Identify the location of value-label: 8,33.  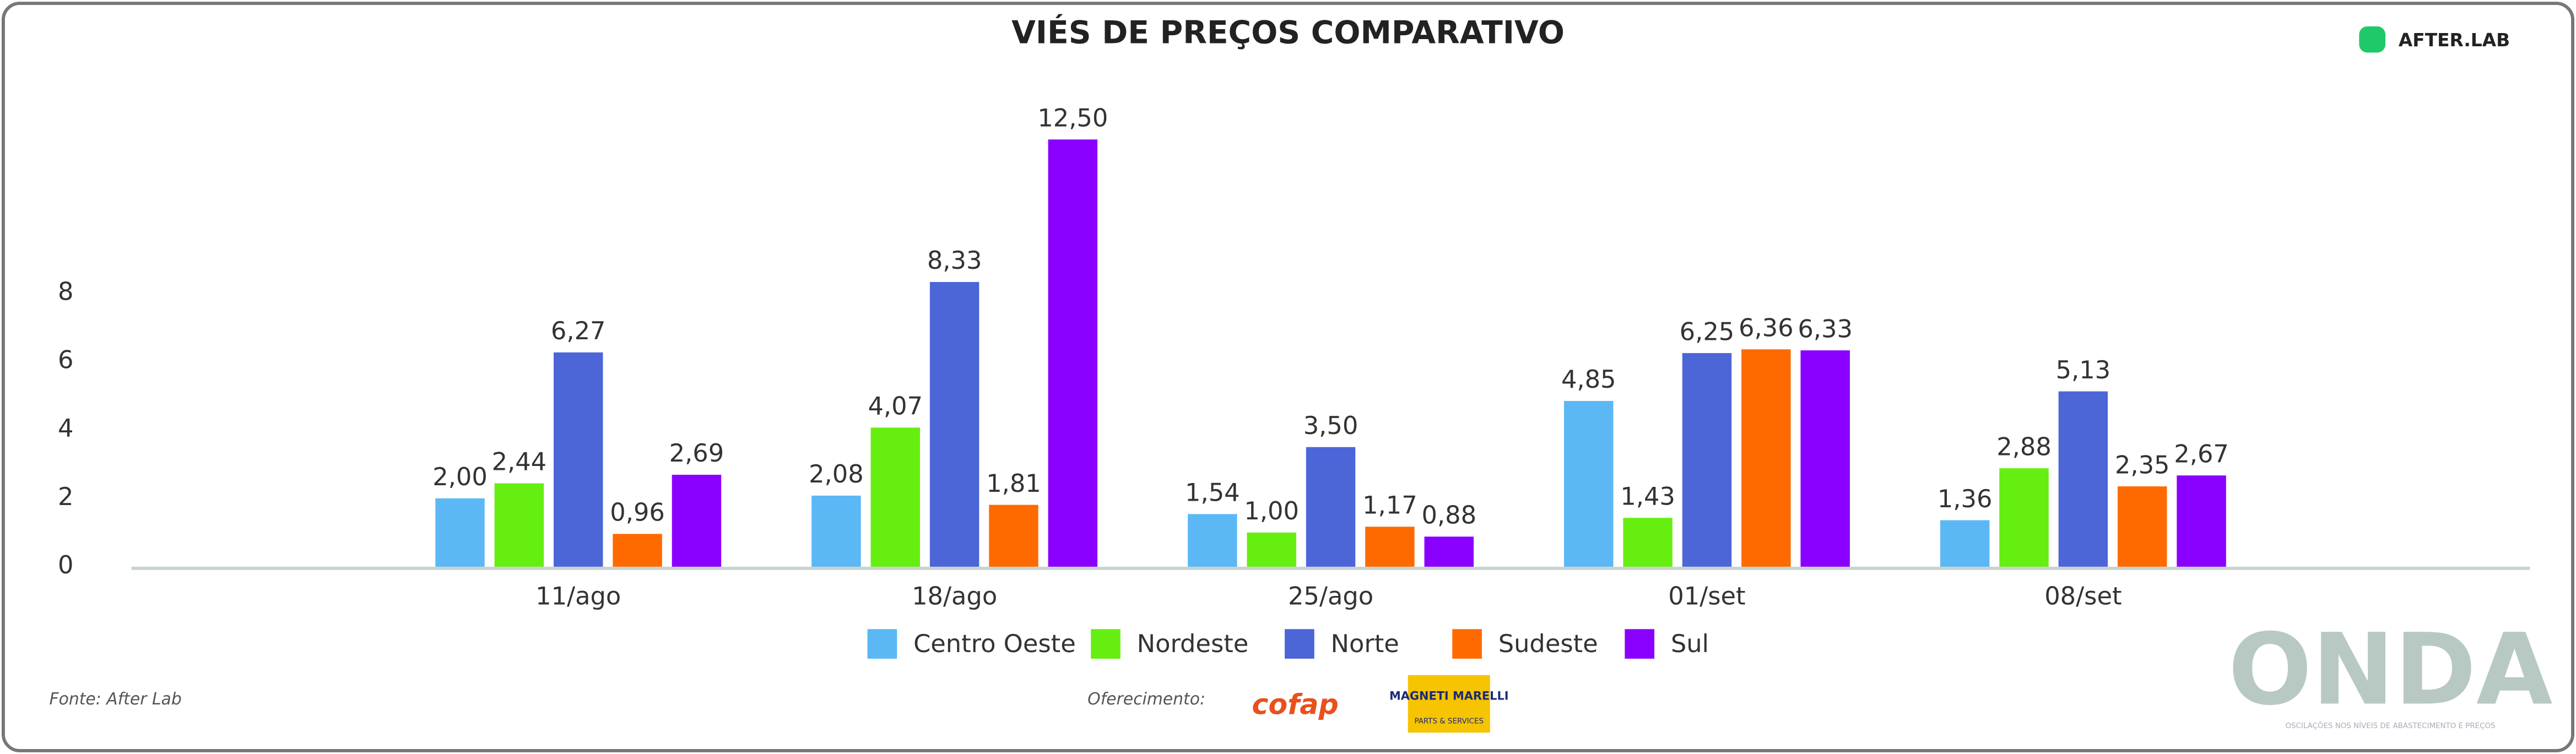
(954, 260).